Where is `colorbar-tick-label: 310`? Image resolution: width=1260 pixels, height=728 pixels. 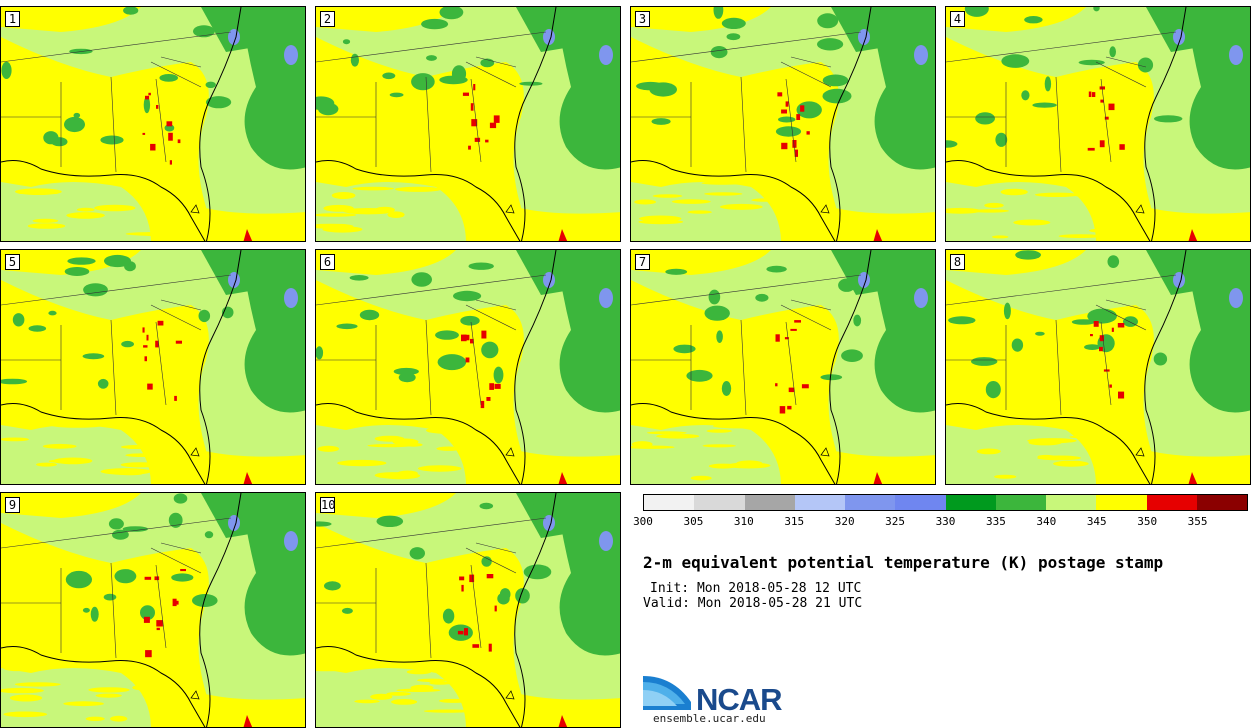 colorbar-tick-label: 310 is located at coordinates (743, 521).